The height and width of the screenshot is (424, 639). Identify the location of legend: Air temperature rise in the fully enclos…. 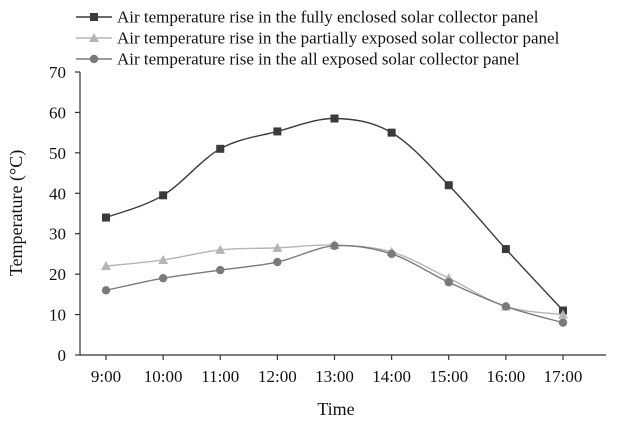
(318, 38).